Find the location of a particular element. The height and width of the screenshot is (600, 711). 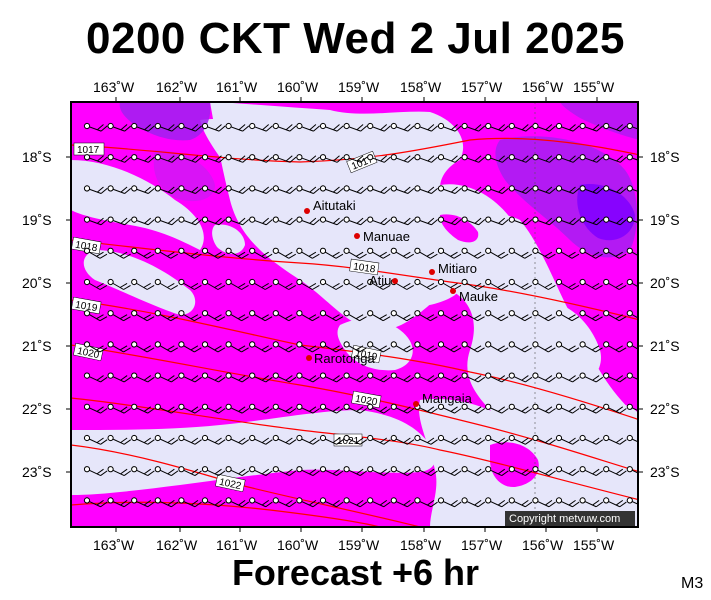

lon-tick-top: 158˚W is located at coordinates (421, 87).